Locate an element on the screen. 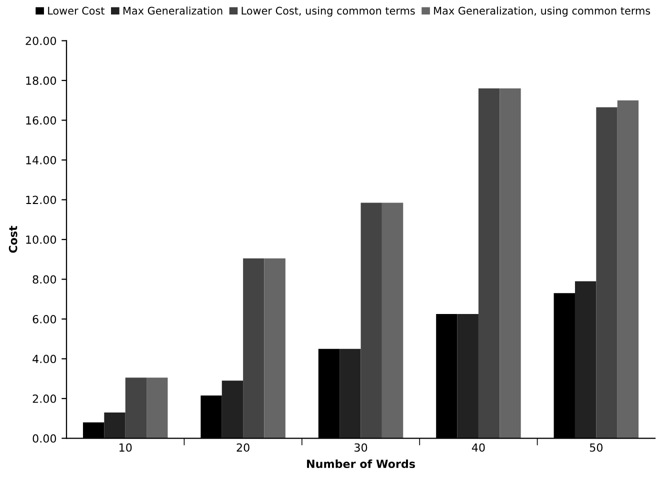  y-tick-label: 2.00 is located at coordinates (44, 398).